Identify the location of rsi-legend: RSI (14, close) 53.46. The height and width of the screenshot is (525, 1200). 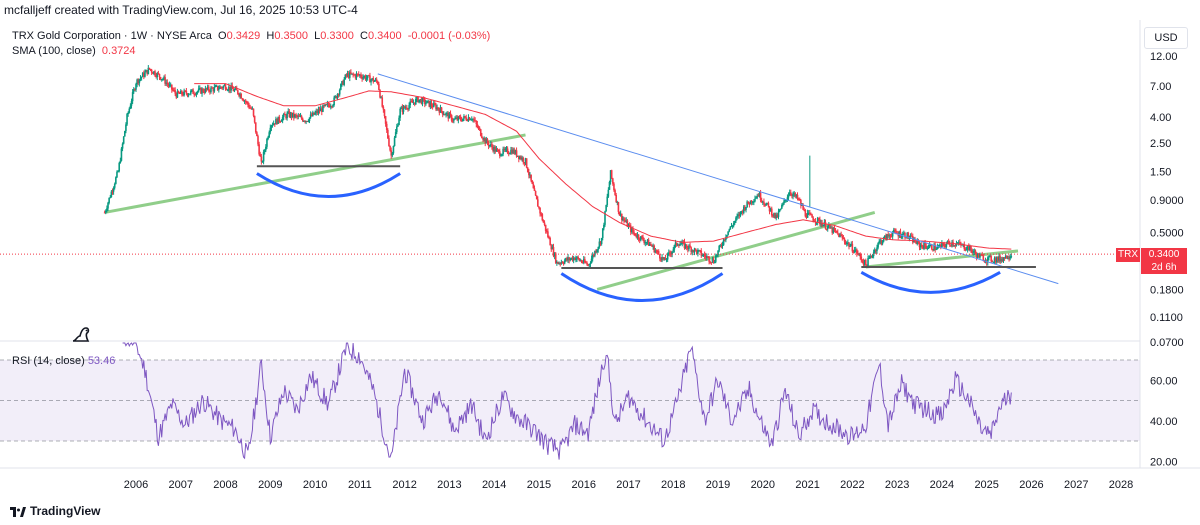
(63, 361).